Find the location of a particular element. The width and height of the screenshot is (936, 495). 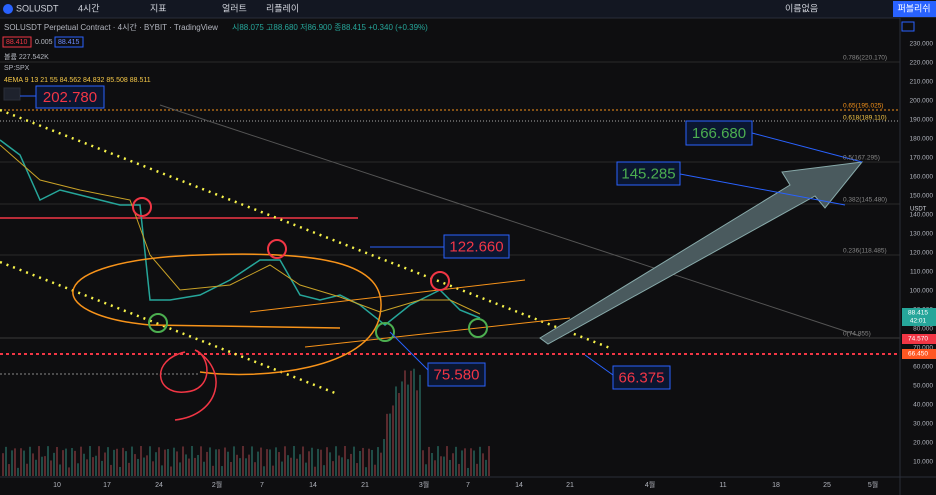

countdown: 42:01 is located at coordinates (918, 321).